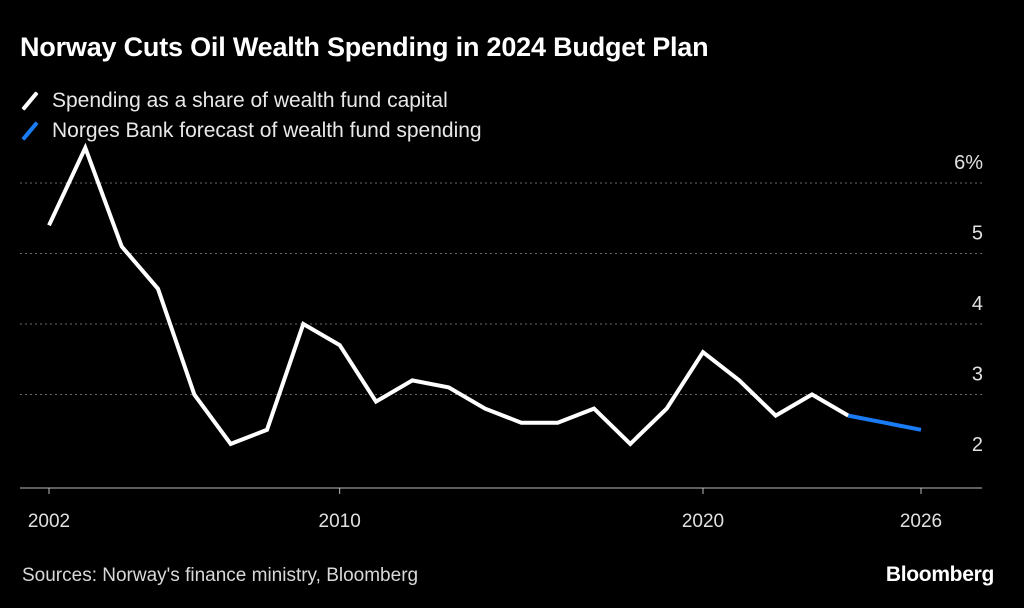 The height and width of the screenshot is (608, 1024). Describe the element at coordinates (921, 521) in the screenshot. I see `x-tick-label: 2026` at that location.